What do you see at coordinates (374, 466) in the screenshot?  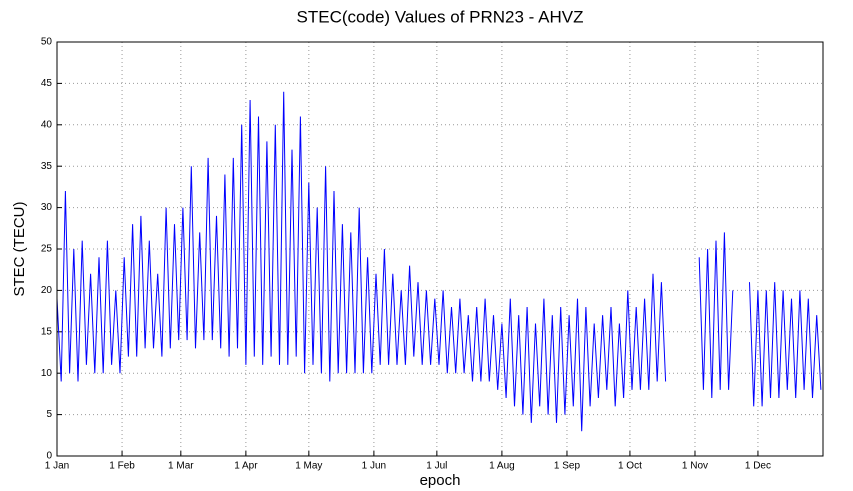 I see `x-tick-label: 1 Jun` at bounding box center [374, 466].